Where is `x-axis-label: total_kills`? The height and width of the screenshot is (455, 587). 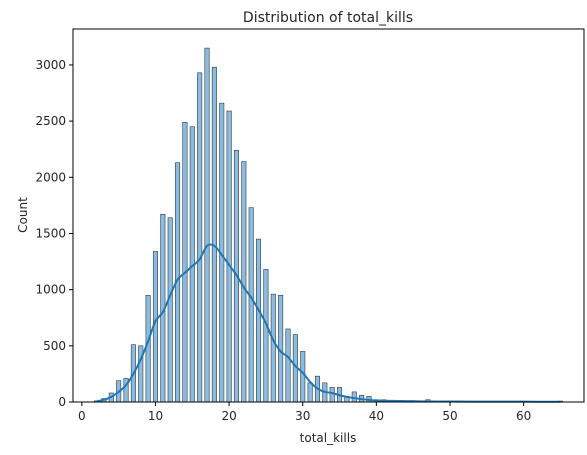
x-axis-label: total_kills is located at coordinates (328, 438).